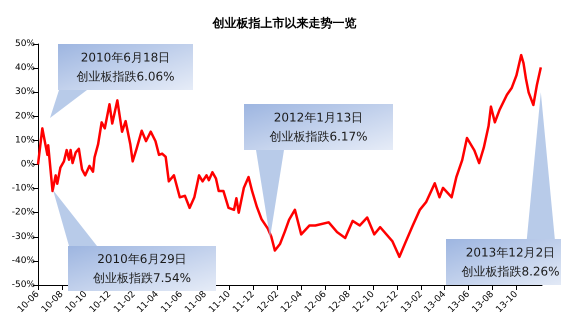 Image resolution: width=569 pixels, height=329 pixels. Describe the element at coordinates (25, 140) in the screenshot. I see `y-tick-label: 10%` at that location.